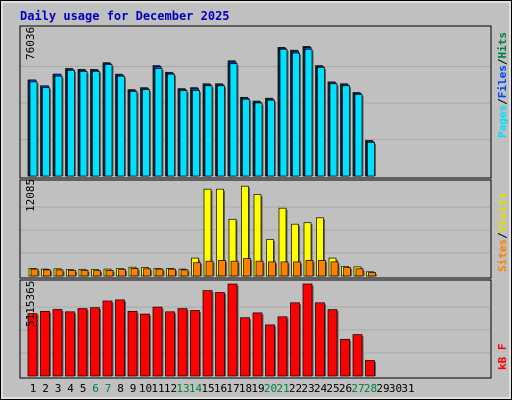 This screenshot has width=512, height=400. What do you see at coordinates (83, 388) in the screenshot?
I see `x-tick-label: 5` at bounding box center [83, 388].